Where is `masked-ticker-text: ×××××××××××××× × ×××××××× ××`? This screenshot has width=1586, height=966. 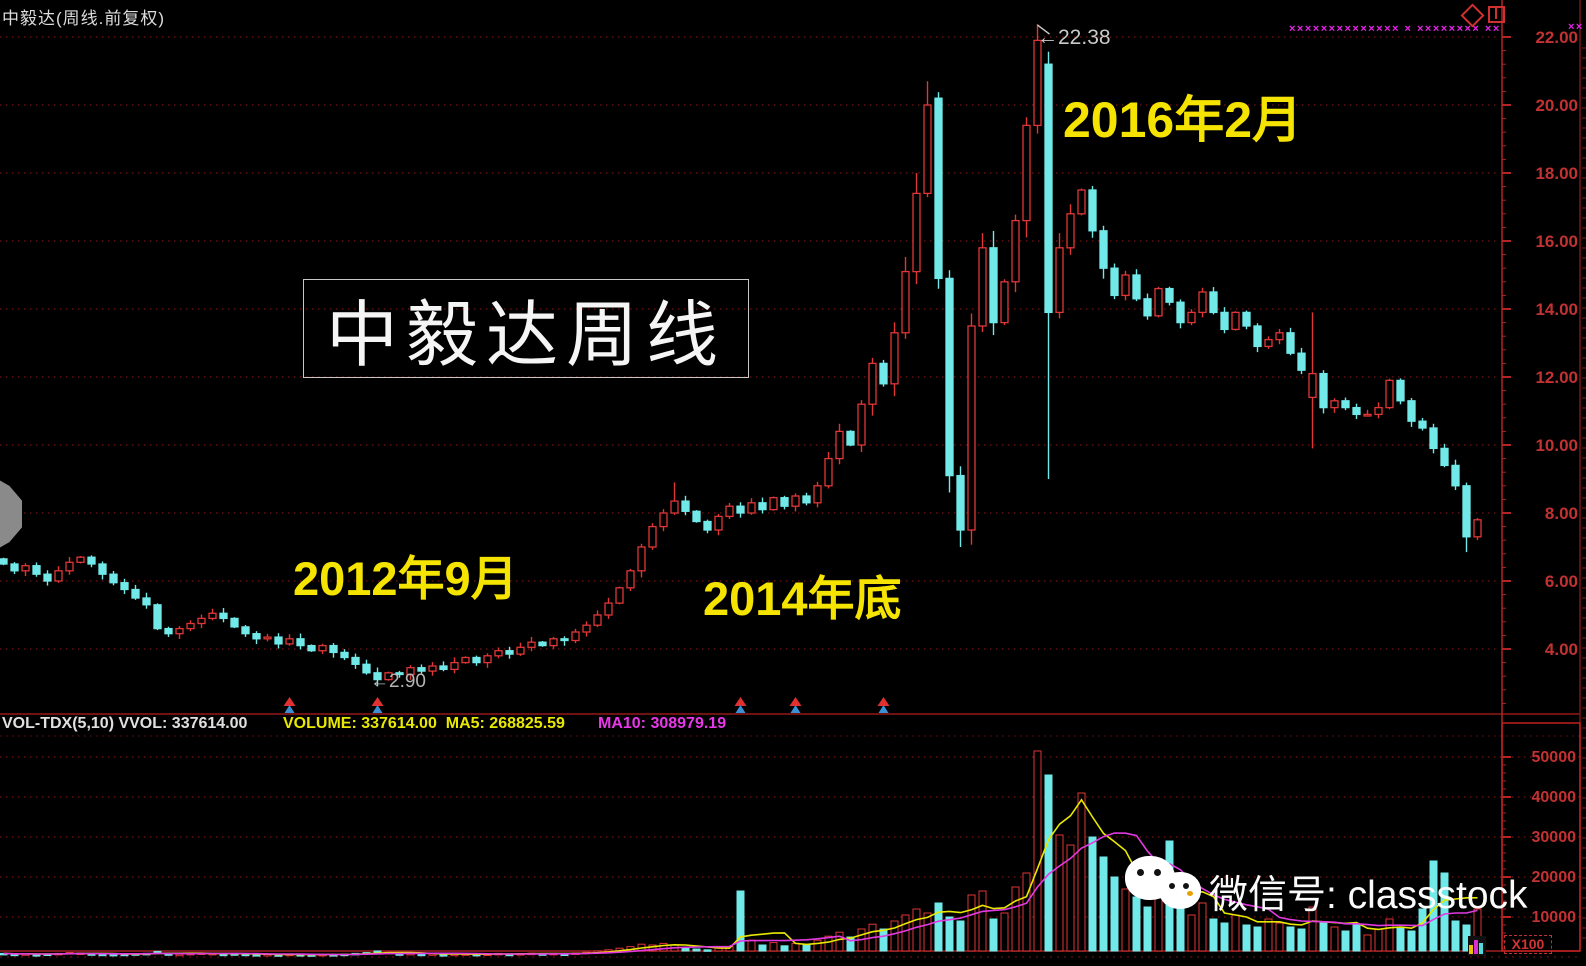 masked-ticker-text: ×××××××××××××× × ×××××××× ×× is located at coordinates (1395, 29).